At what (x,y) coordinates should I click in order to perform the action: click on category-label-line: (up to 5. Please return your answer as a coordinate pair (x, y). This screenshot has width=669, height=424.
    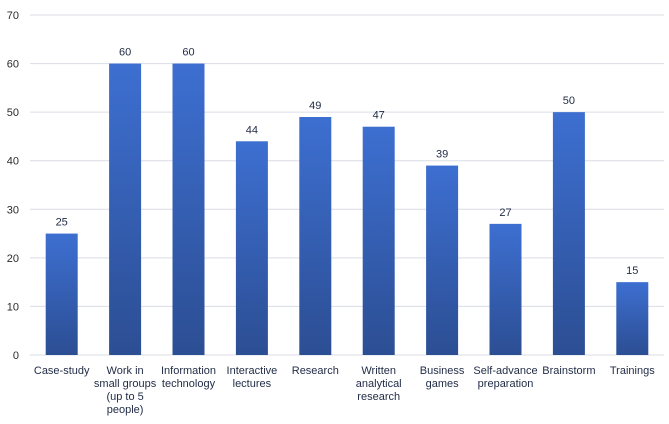
    Looking at the image, I should click on (124, 397).